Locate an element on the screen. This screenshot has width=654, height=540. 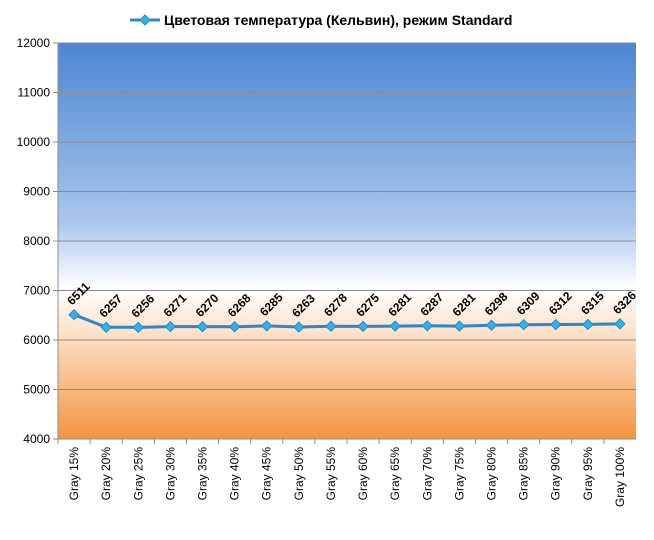
y-tick-label: 5000 is located at coordinates (36, 390).